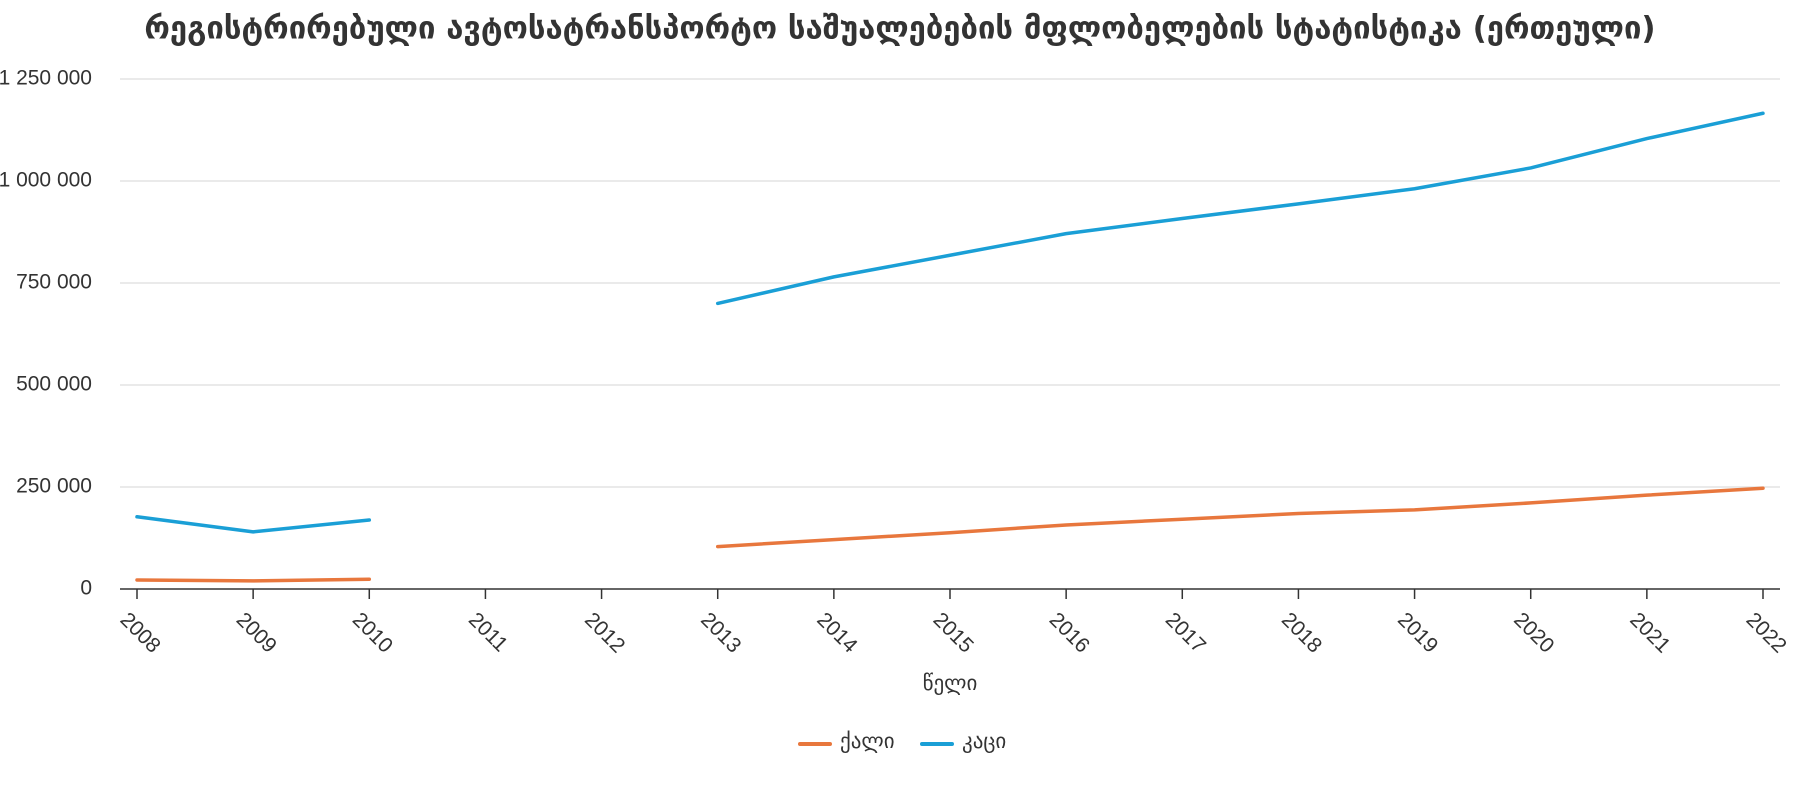  I want to click on x-tick-label: 2010, so click(372, 632).